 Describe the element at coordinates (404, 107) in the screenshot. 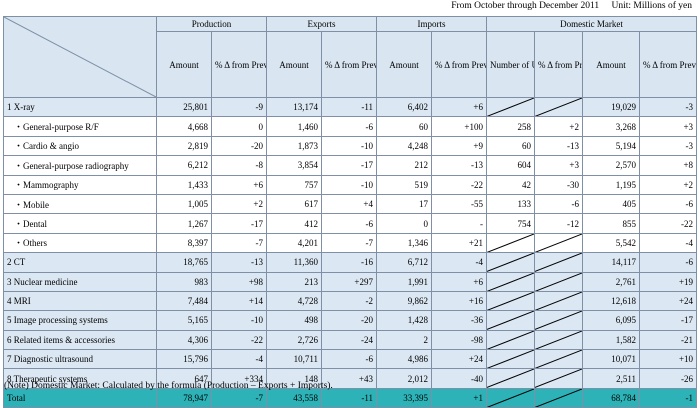

I see `cell-value: 6,402` at that location.